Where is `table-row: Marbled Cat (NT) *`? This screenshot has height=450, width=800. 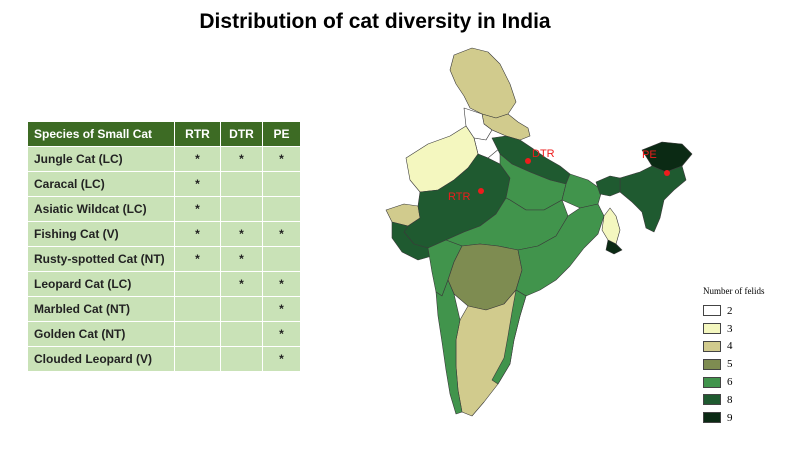
table-row: Marbled Cat (NT) * is located at coordinates (164, 308).